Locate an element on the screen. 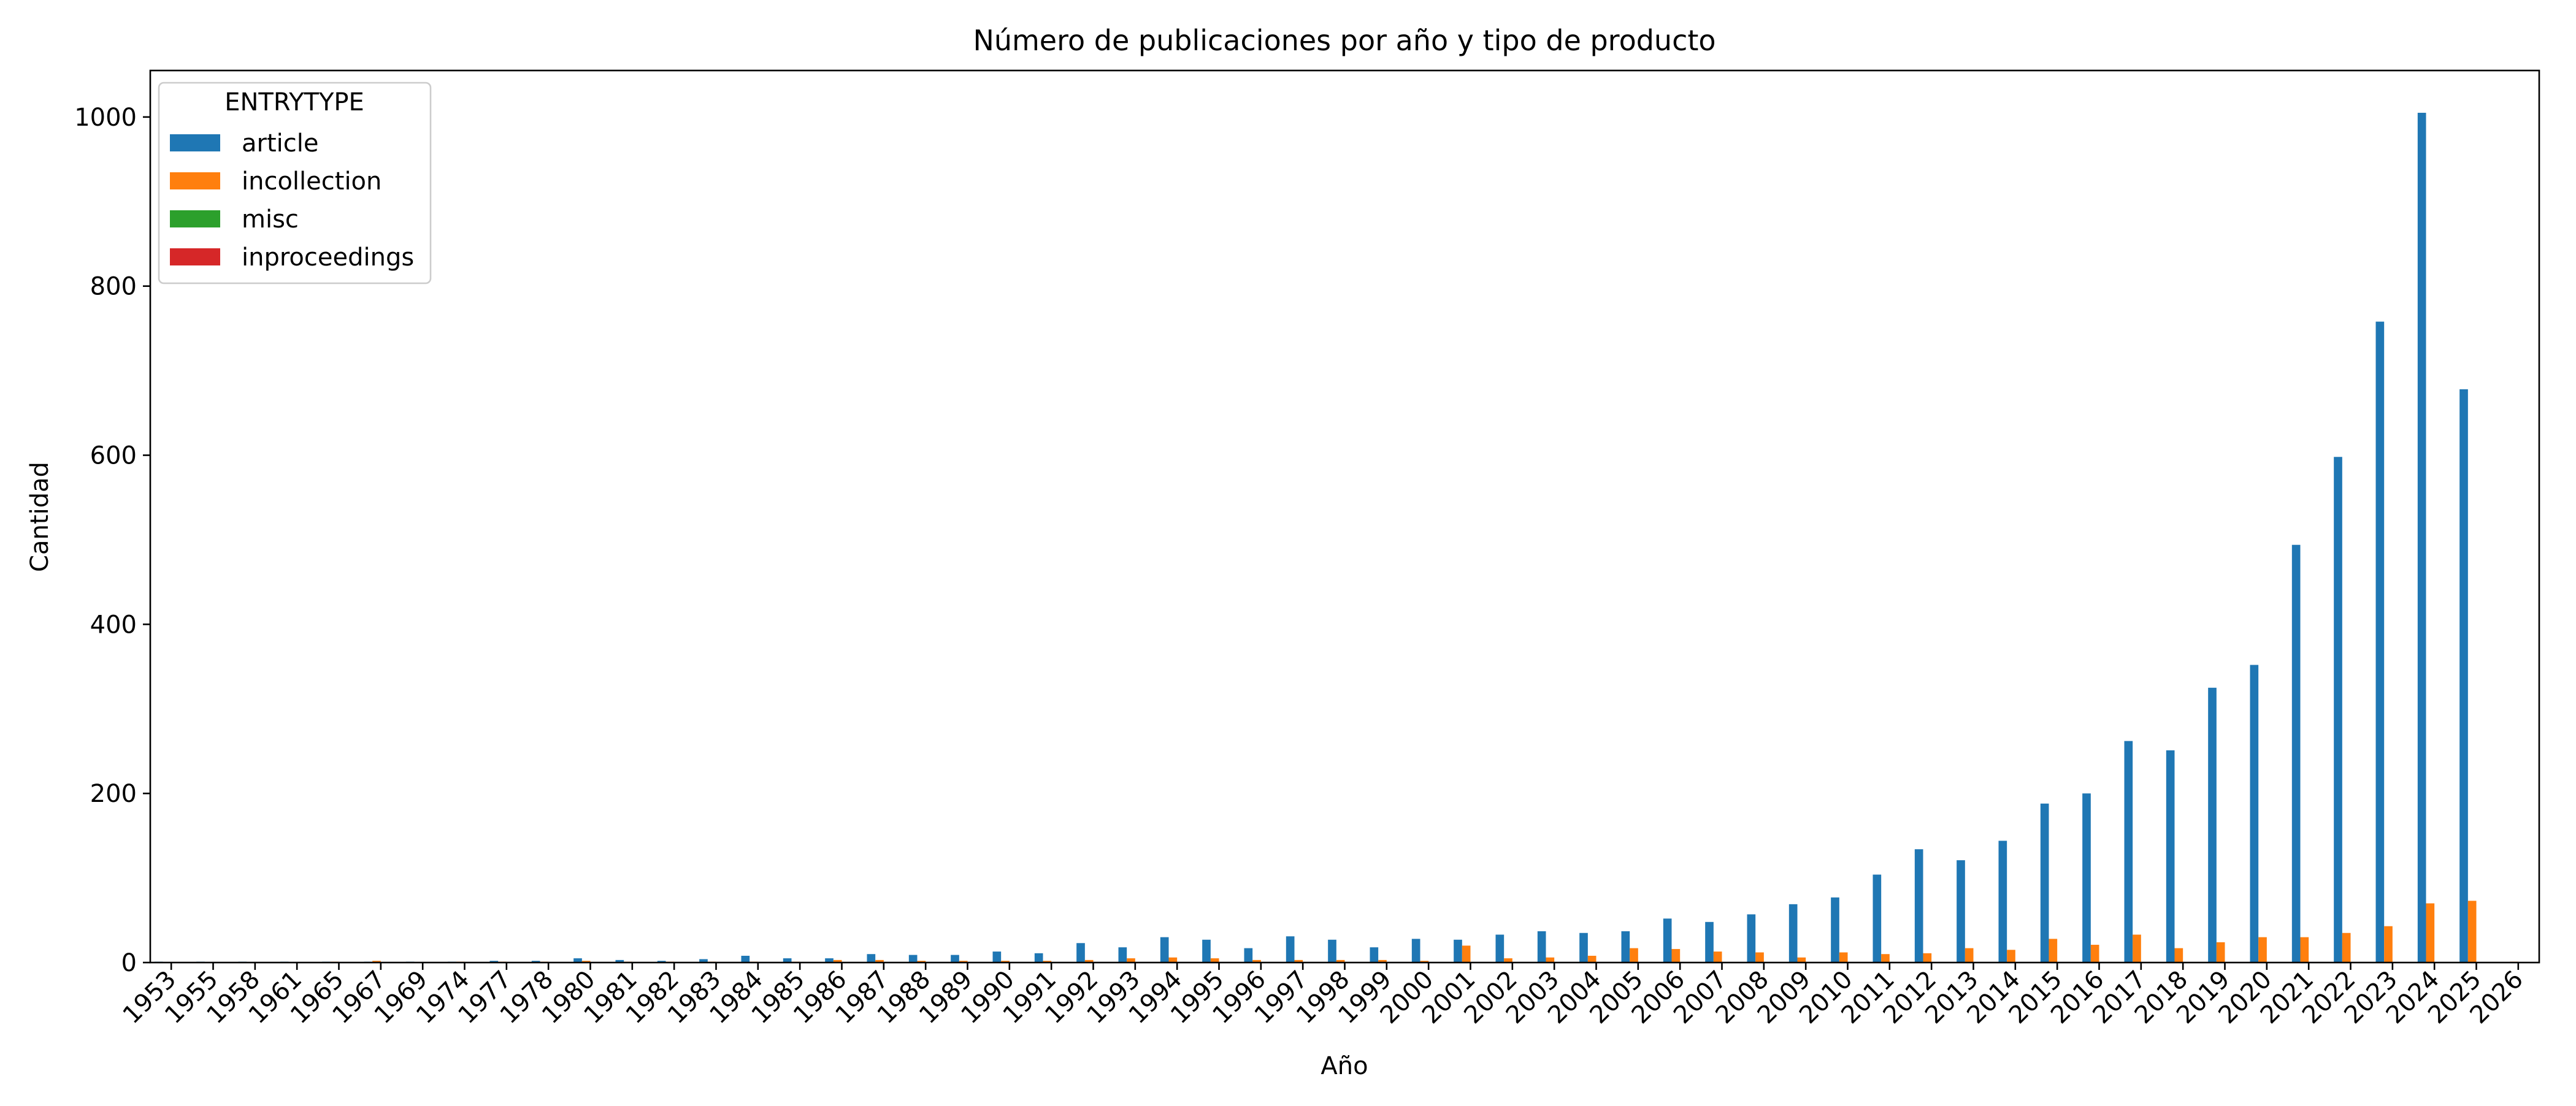 This screenshot has width=2576, height=1106. bar-incollection-2011 is located at coordinates (1885, 958).